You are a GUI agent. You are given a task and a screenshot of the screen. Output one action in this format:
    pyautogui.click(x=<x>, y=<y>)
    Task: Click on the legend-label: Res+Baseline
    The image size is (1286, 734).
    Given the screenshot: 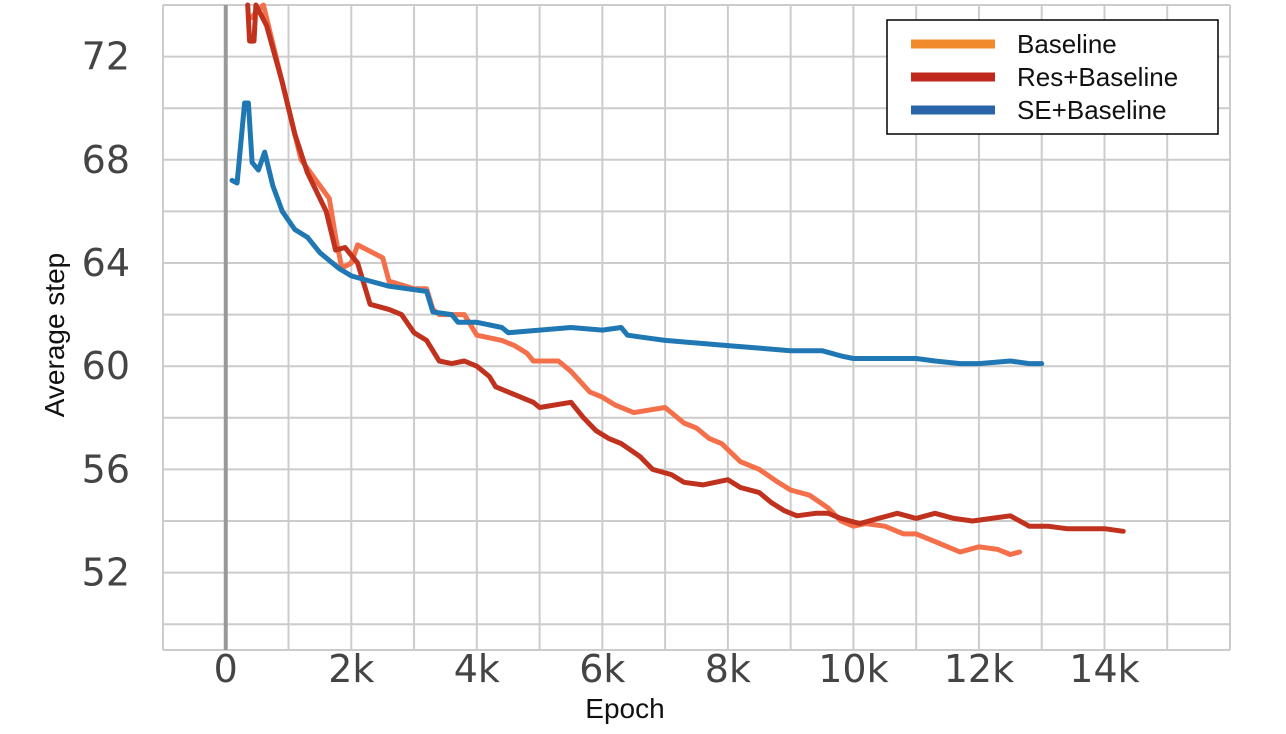 What is the action you would take?
    pyautogui.click(x=1097, y=77)
    